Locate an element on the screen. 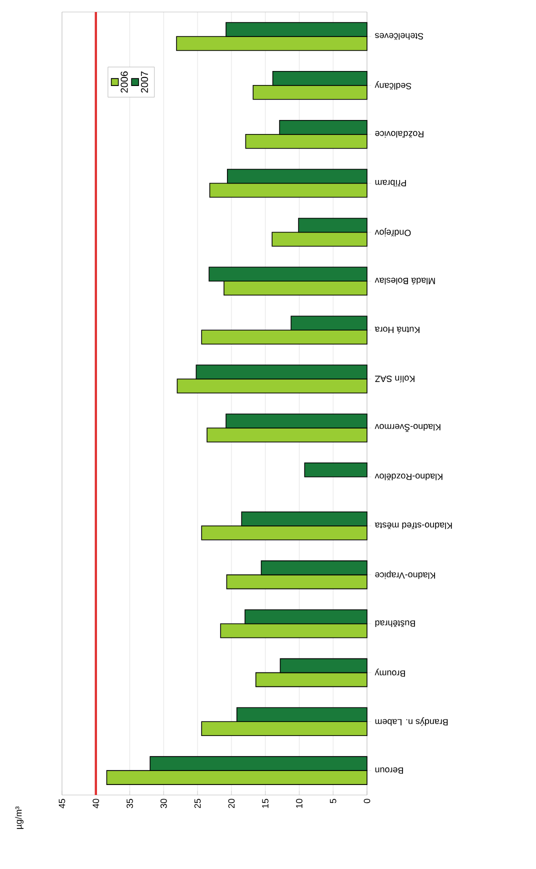  y-tick-label: Příbram is located at coordinates (390, 183).